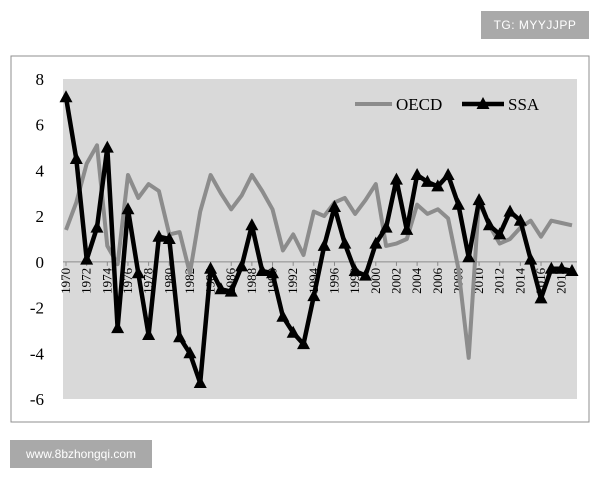  Describe the element at coordinates (419, 104) in the screenshot. I see `legend-label-oecd: OECD` at that location.